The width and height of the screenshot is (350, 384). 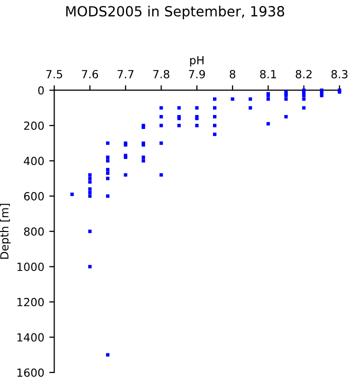 What do you see at coordinates (54, 74) in the screenshot?
I see `x-tick-label: 7.5` at bounding box center [54, 74].